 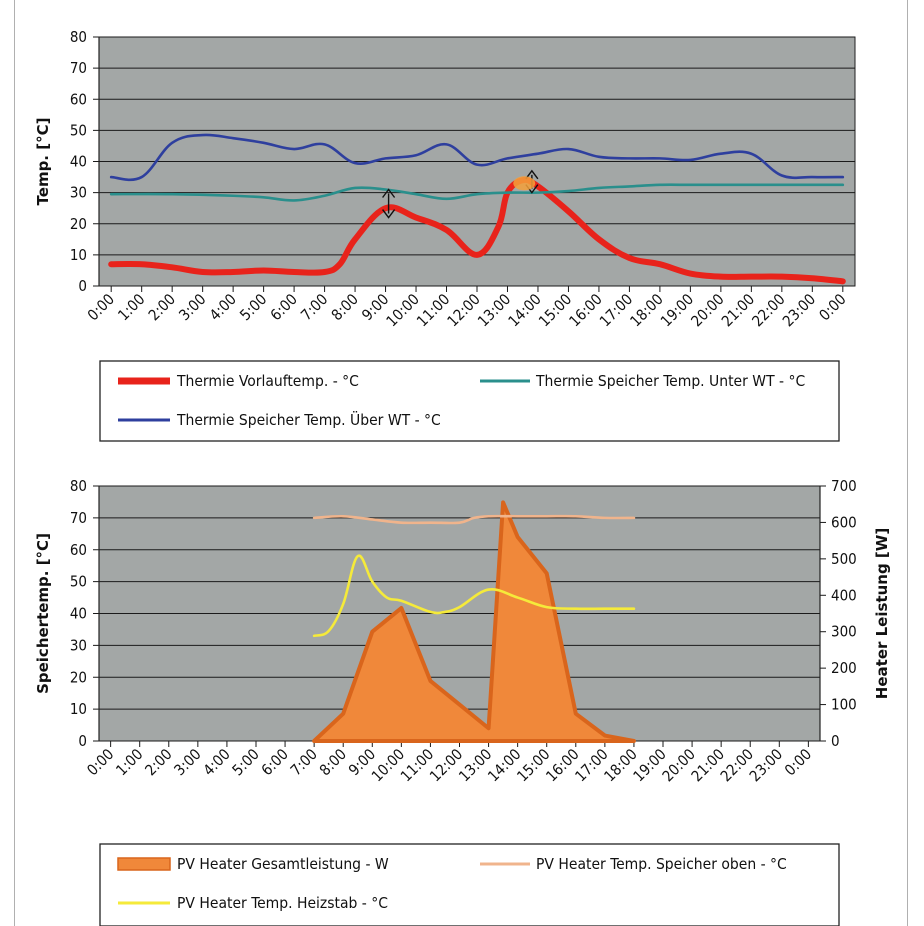 What do you see at coordinates (844, 632) in the screenshot?
I see `y2-tick-label: 300` at bounding box center [844, 632].